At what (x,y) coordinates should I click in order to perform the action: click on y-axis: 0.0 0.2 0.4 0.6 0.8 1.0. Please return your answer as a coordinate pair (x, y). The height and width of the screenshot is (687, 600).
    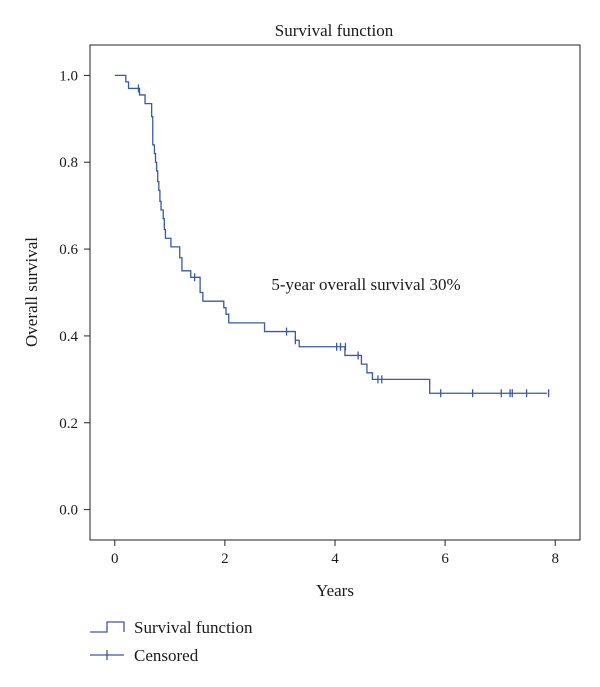
    Looking at the image, I should click on (74, 293).